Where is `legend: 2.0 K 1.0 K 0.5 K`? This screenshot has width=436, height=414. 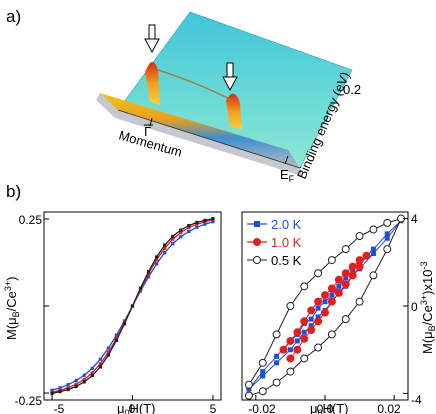 legend: 2.0 K 1.0 K 0.5 K is located at coordinates (274, 242).